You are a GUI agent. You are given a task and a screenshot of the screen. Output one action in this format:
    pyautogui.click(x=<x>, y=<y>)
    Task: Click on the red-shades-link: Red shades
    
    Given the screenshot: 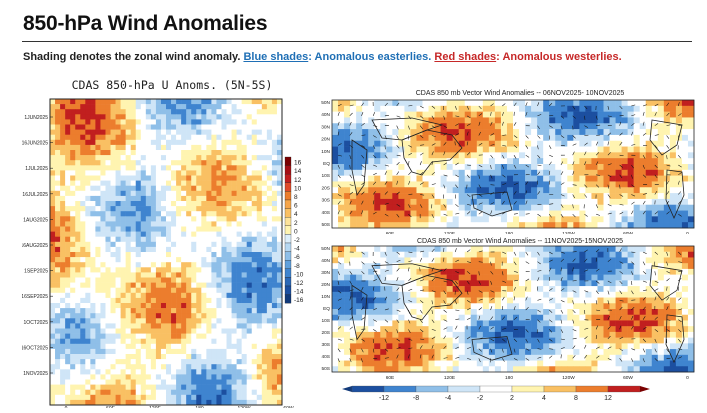 What is the action you would take?
    pyautogui.click(x=465, y=57)
    